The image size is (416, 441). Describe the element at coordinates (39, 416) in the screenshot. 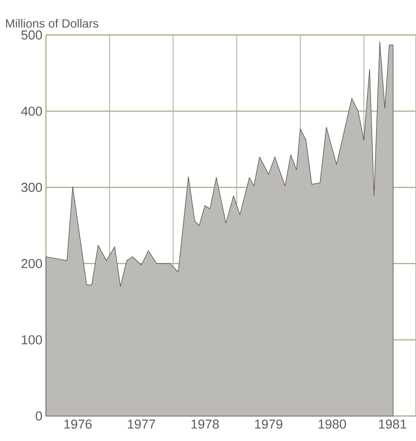

I see `y-tick-label: 0` at that location.